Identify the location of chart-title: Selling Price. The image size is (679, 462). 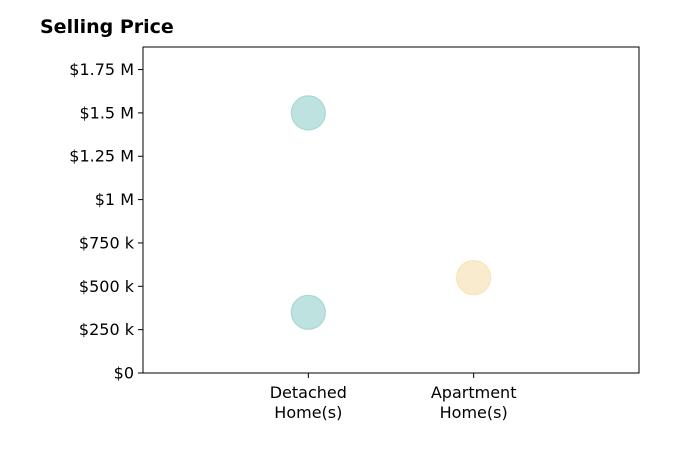
(107, 27).